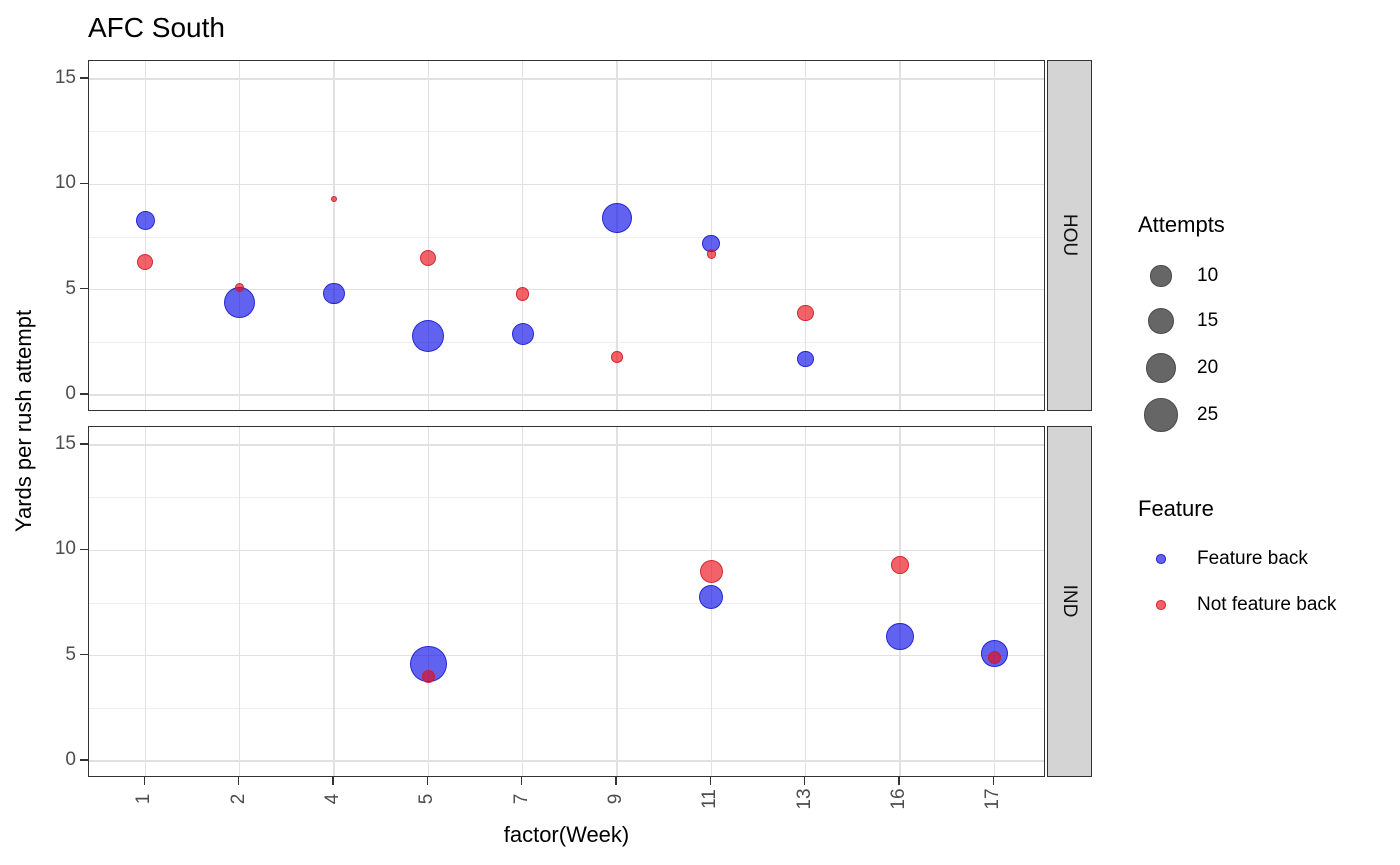  What do you see at coordinates (566, 834) in the screenshot?
I see `x-axis-title: factor(Week)` at bounding box center [566, 834].